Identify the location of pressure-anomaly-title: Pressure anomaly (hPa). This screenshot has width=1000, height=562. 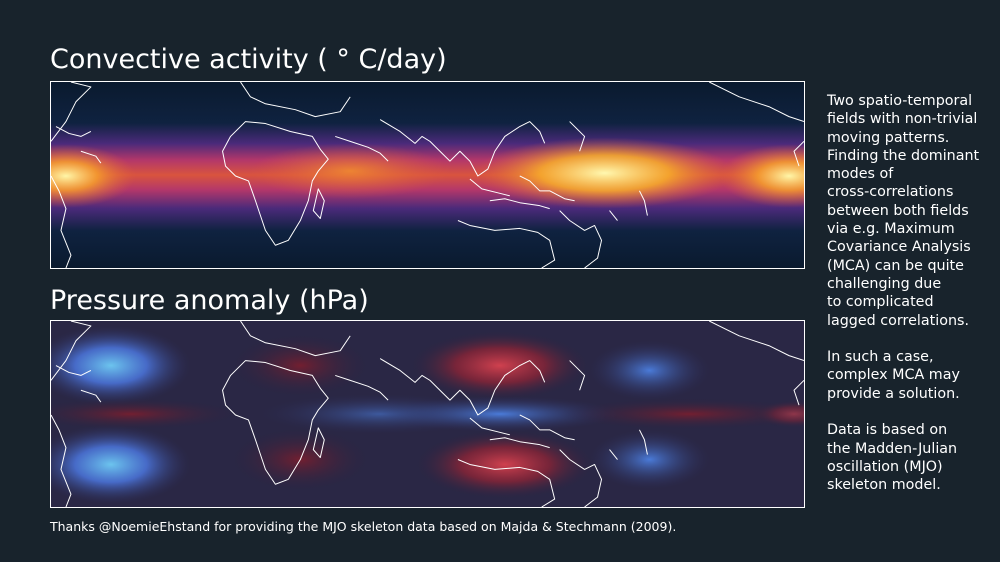
(209, 300).